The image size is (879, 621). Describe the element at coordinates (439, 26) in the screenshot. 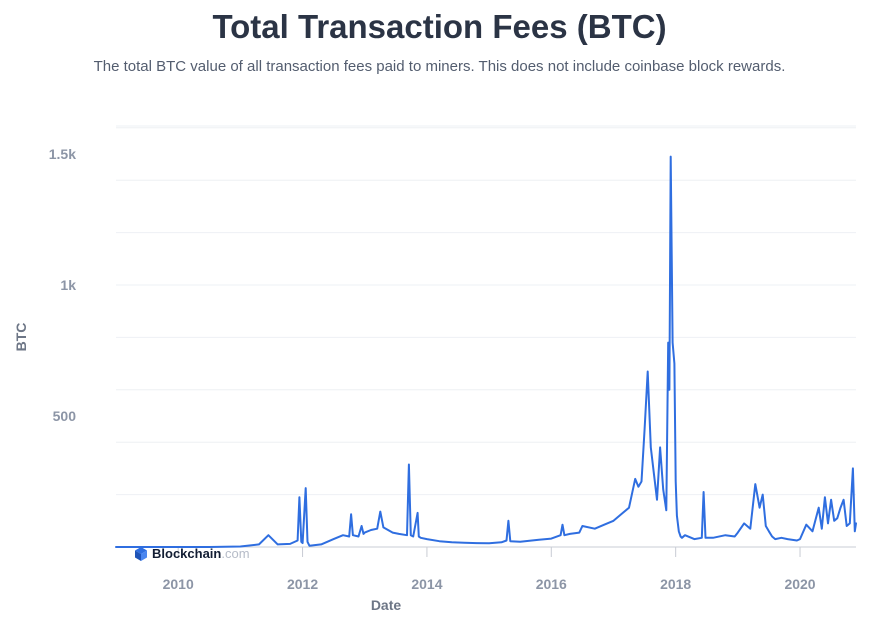

I see `chart-title: Total Transaction Fees (BTC)` at that location.